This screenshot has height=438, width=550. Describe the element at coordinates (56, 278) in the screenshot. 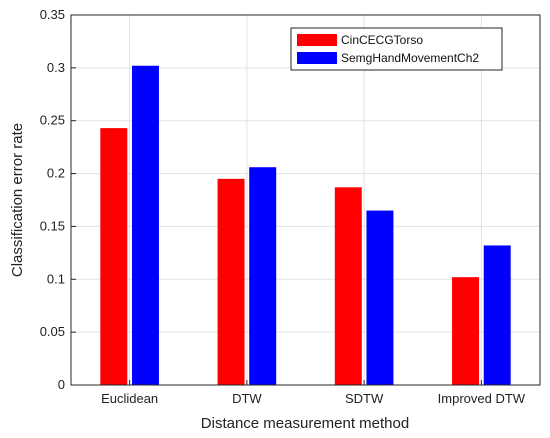

I see `y-tick-label: 0.1` at that location.